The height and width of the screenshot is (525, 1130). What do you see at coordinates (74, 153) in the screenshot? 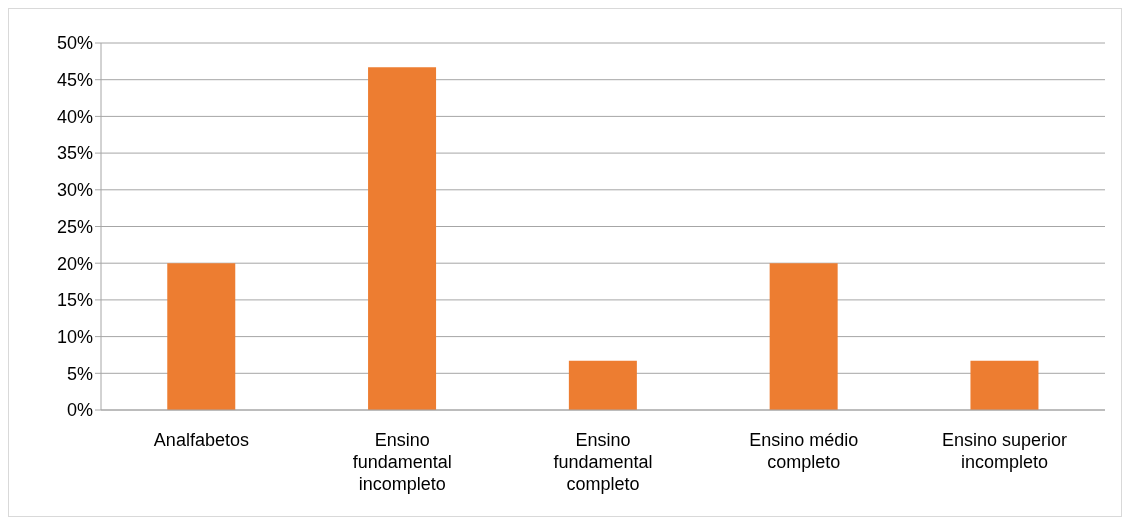
I see `y-tick-label: 35%` at bounding box center [74, 153].